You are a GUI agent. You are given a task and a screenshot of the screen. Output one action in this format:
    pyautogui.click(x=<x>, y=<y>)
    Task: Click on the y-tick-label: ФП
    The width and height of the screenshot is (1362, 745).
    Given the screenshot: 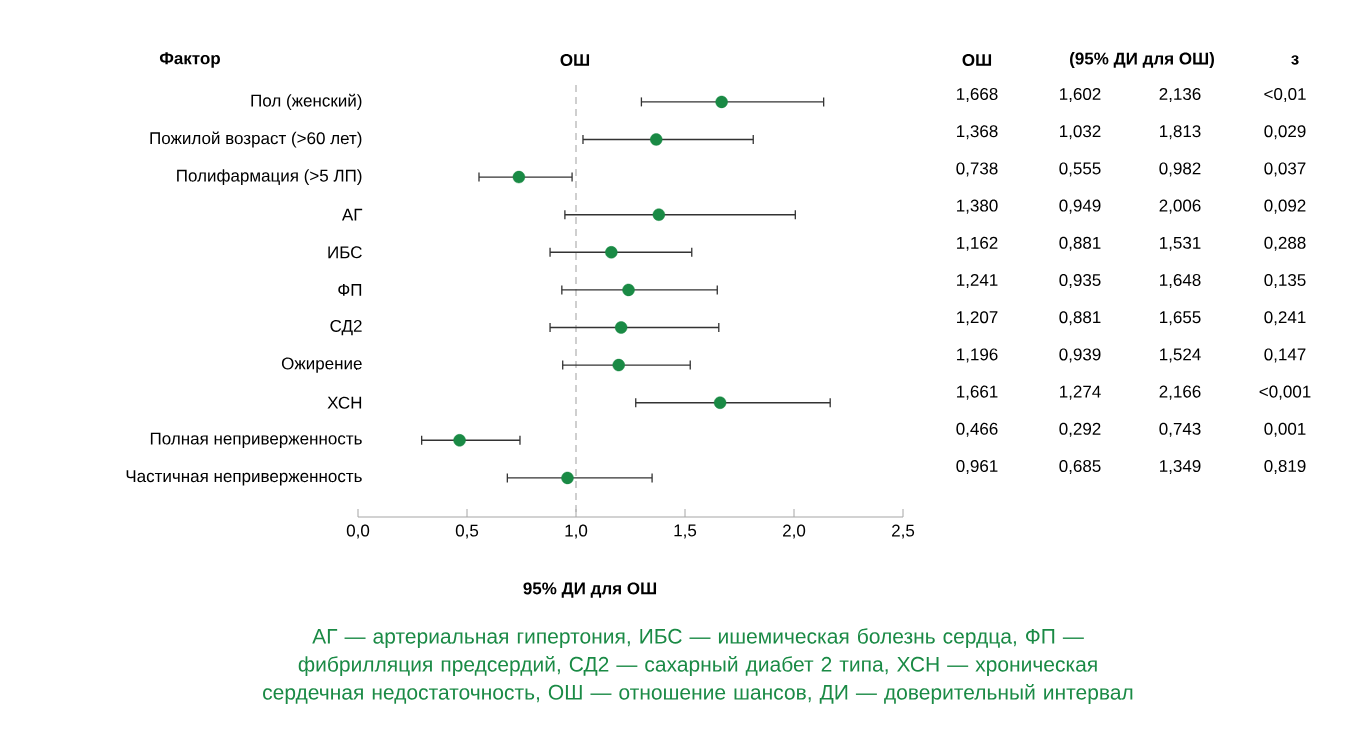 What is the action you would take?
    pyautogui.click(x=350, y=289)
    